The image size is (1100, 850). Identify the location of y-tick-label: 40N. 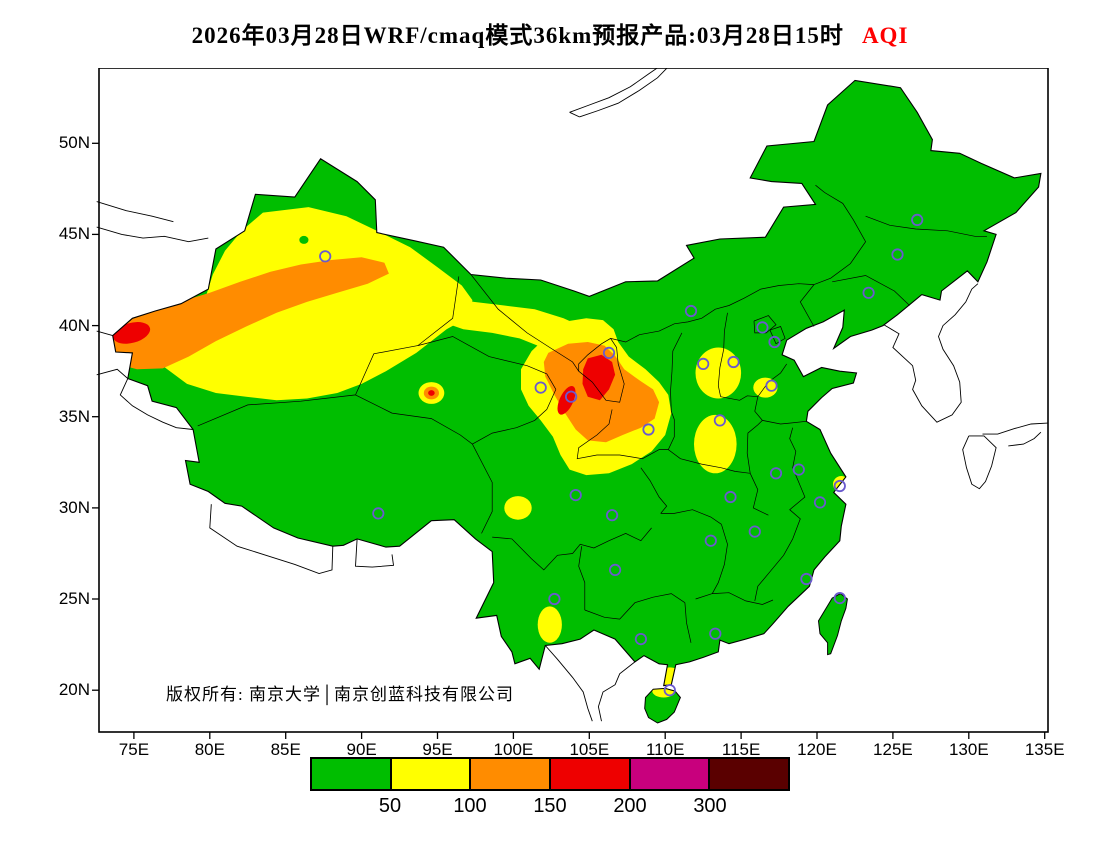
(74, 325).